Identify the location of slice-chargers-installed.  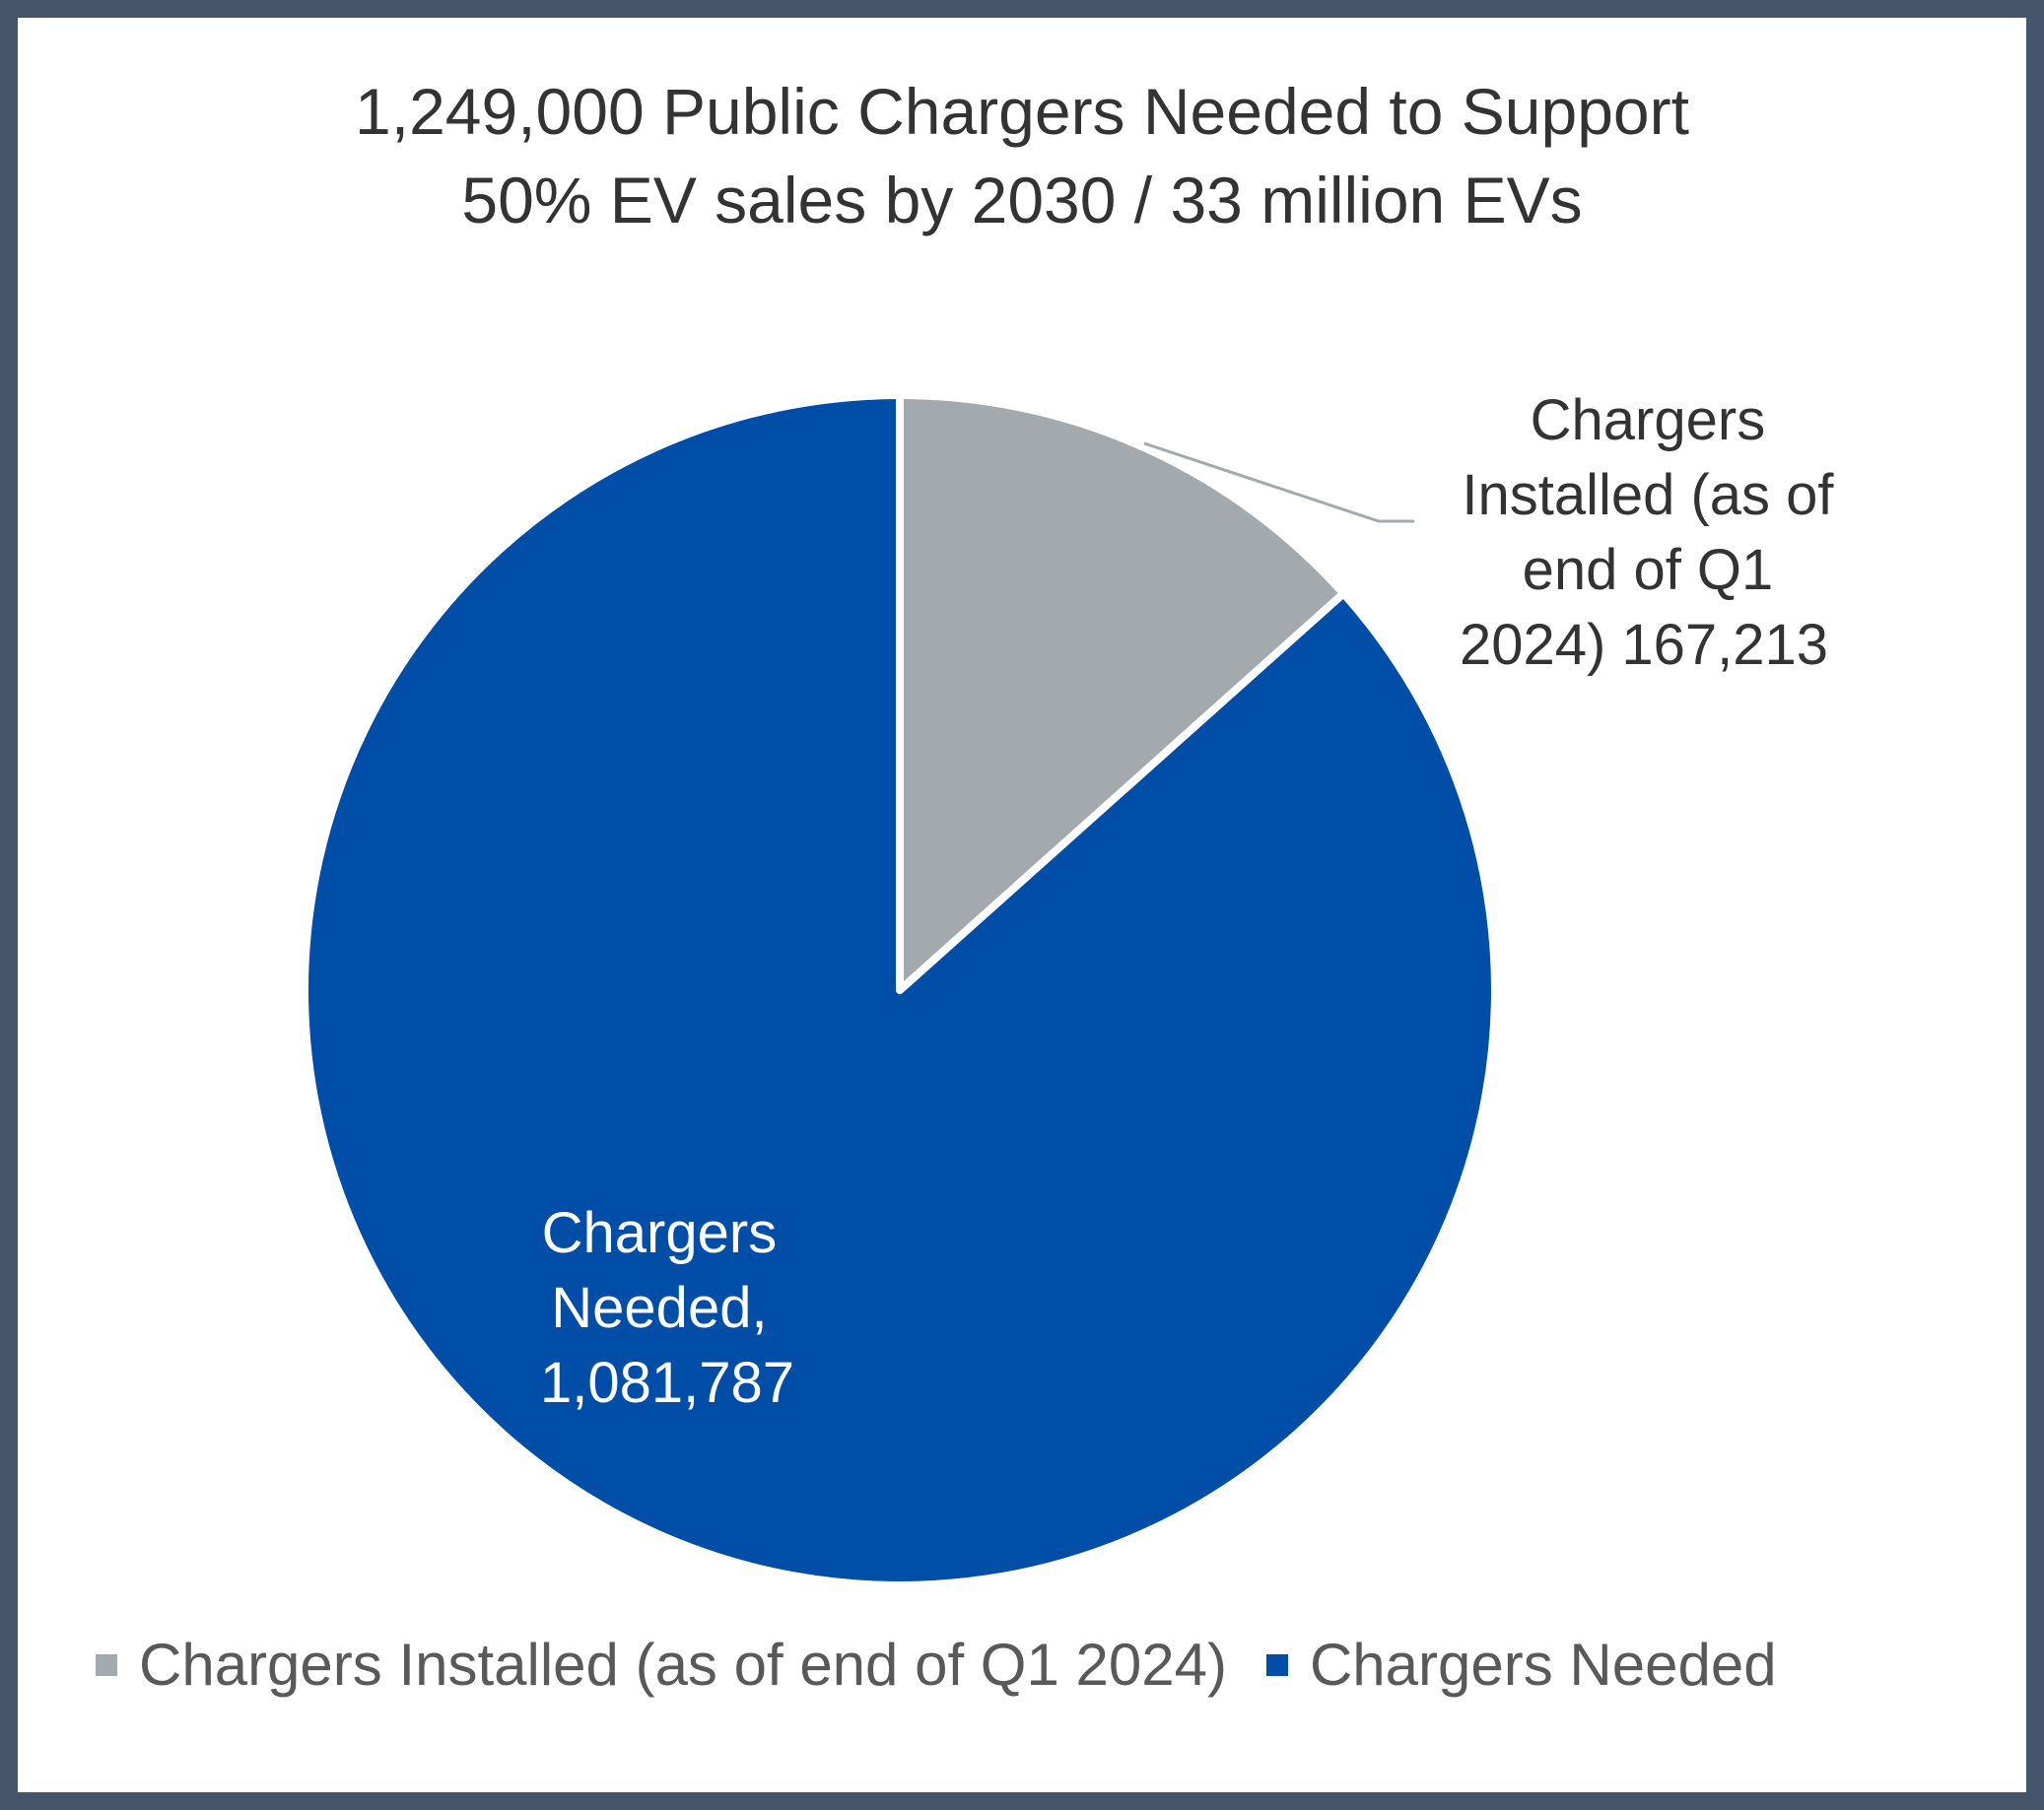
(1122, 692).